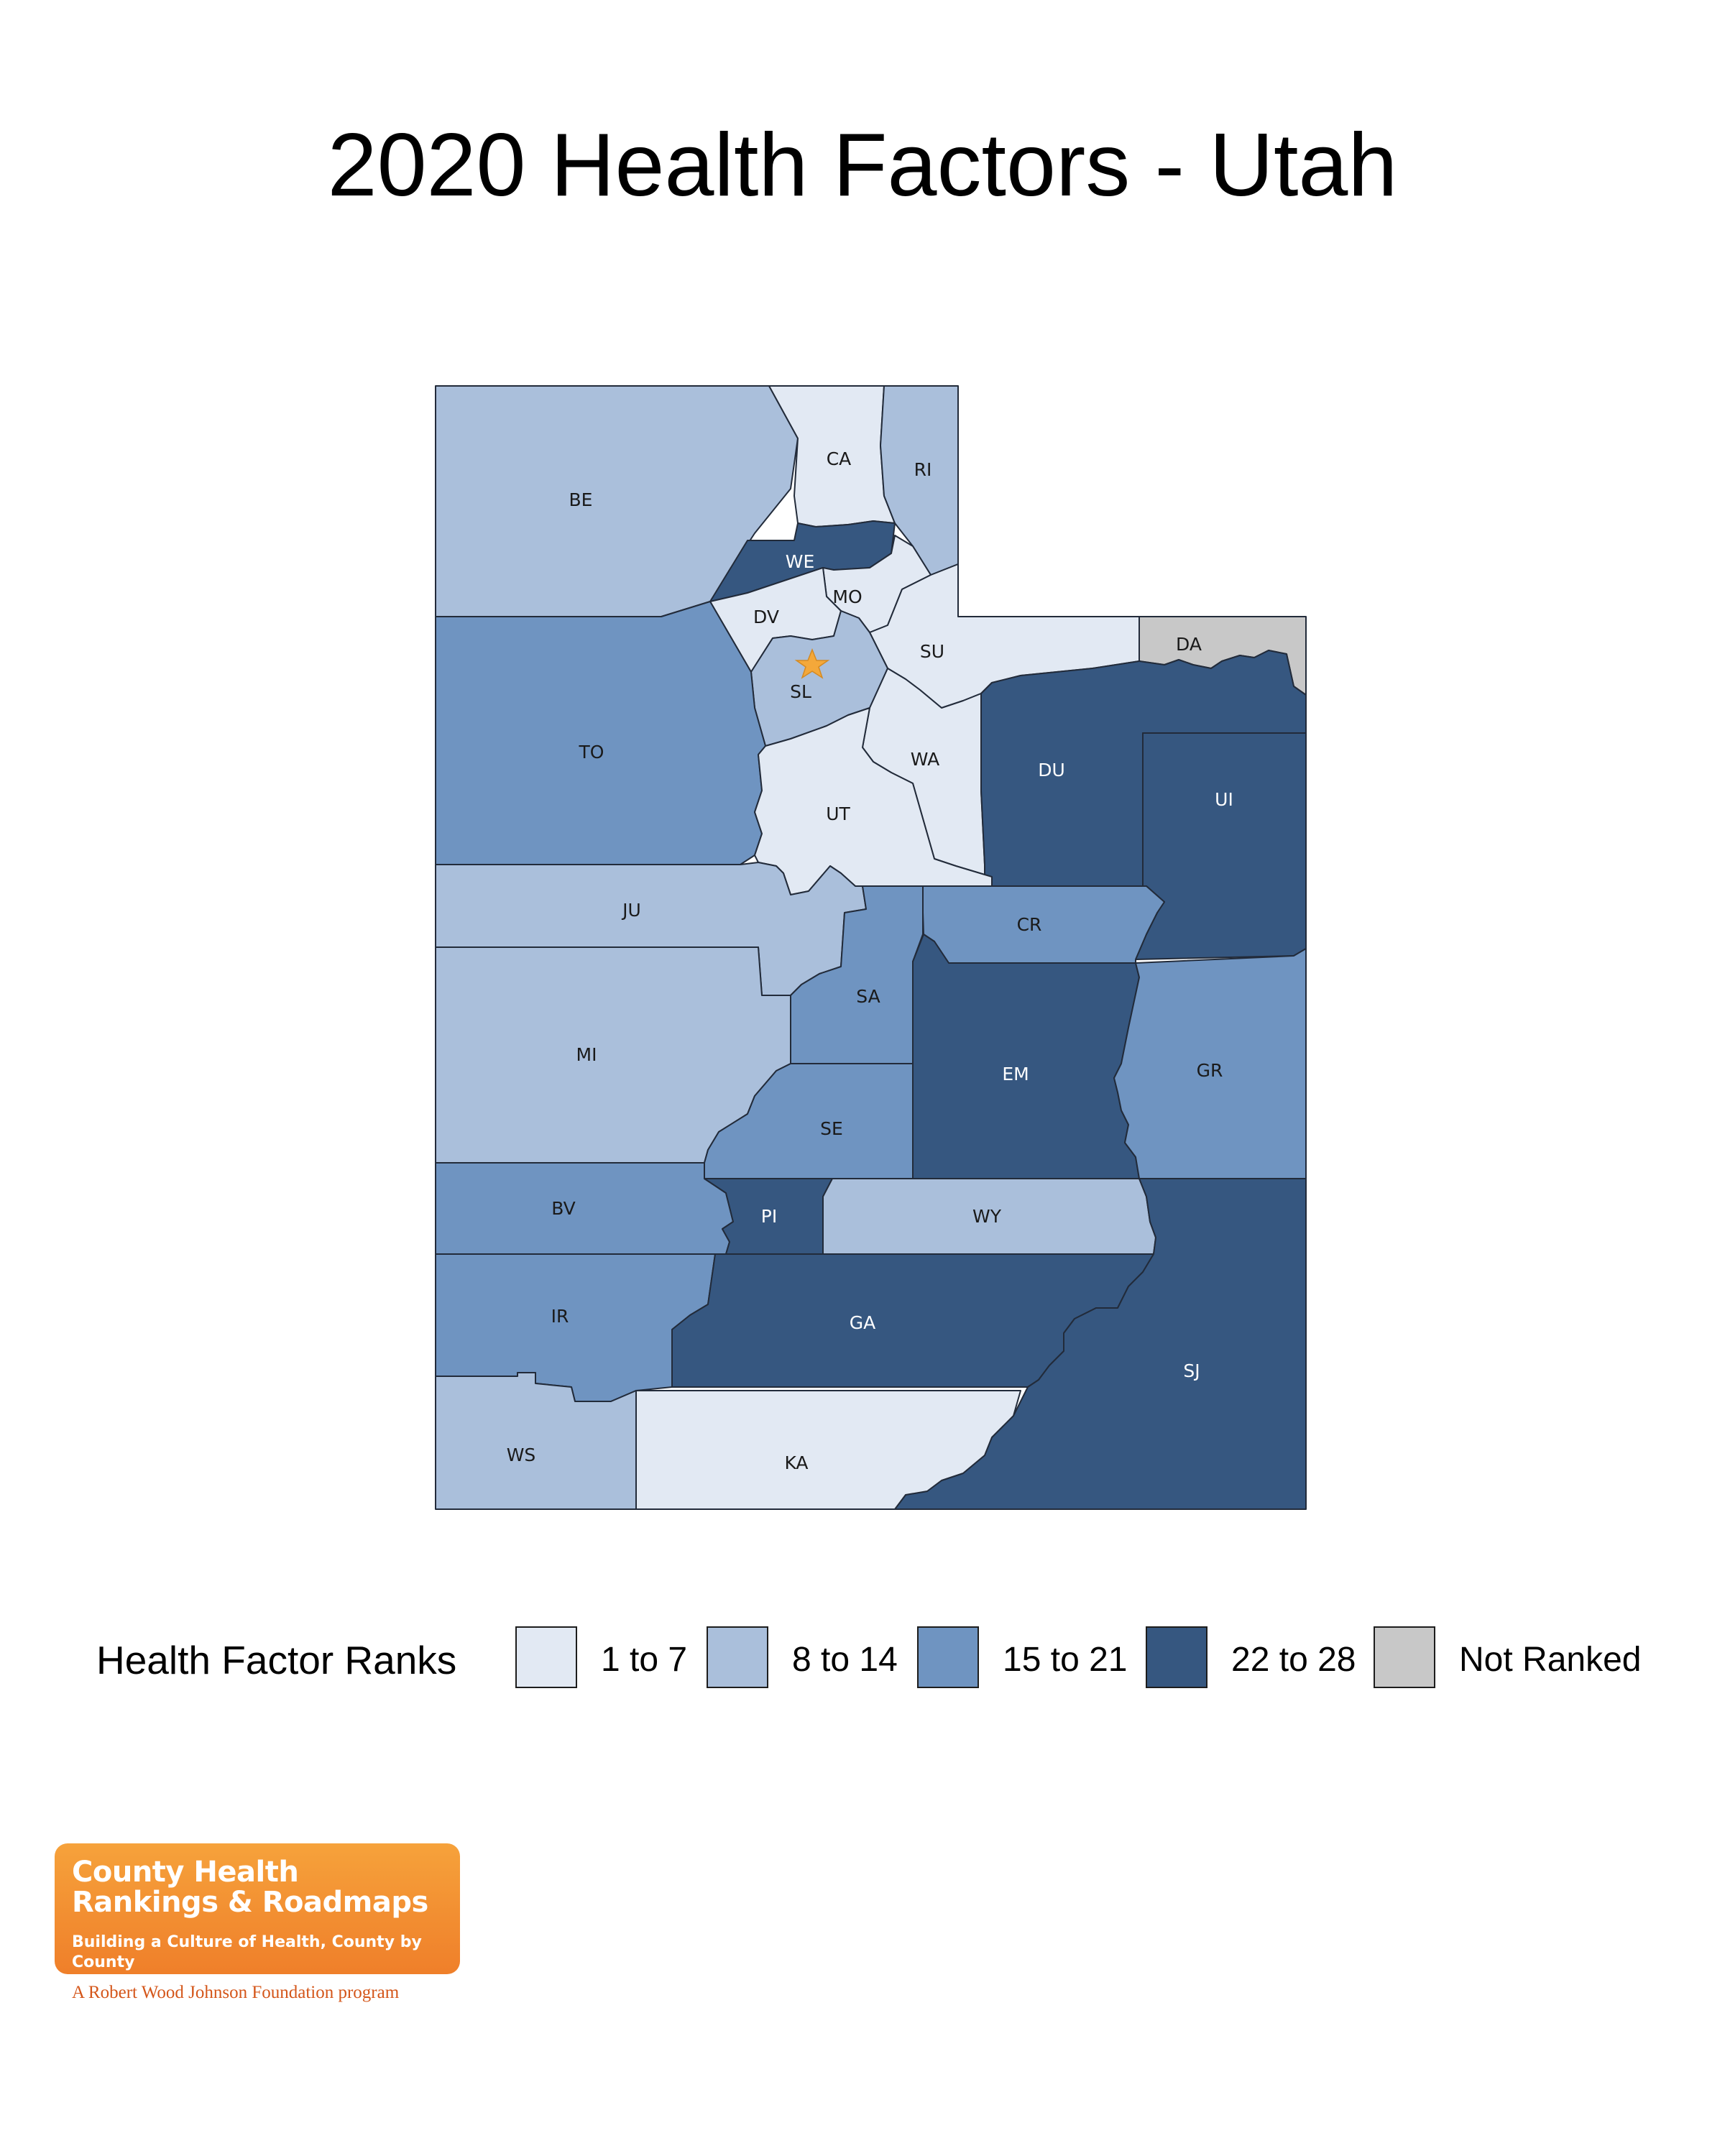  I want to click on county-em, so click(1026, 1056).